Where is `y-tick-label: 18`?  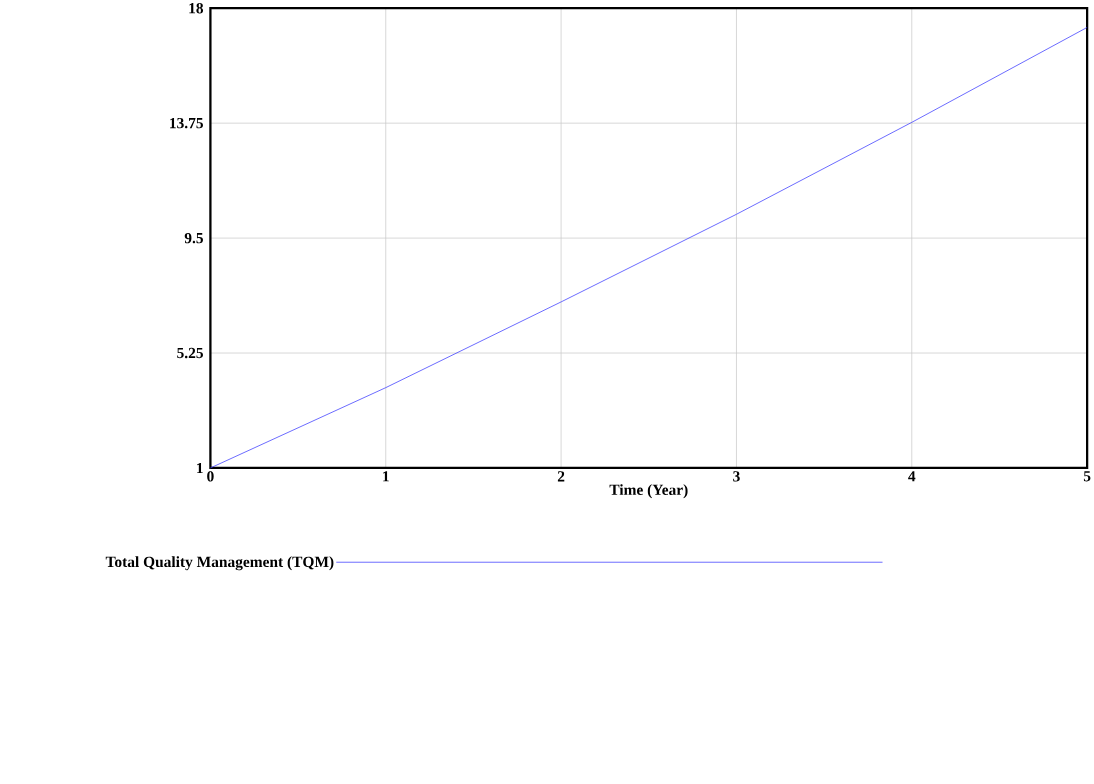
y-tick-label: 18 is located at coordinates (196, 8).